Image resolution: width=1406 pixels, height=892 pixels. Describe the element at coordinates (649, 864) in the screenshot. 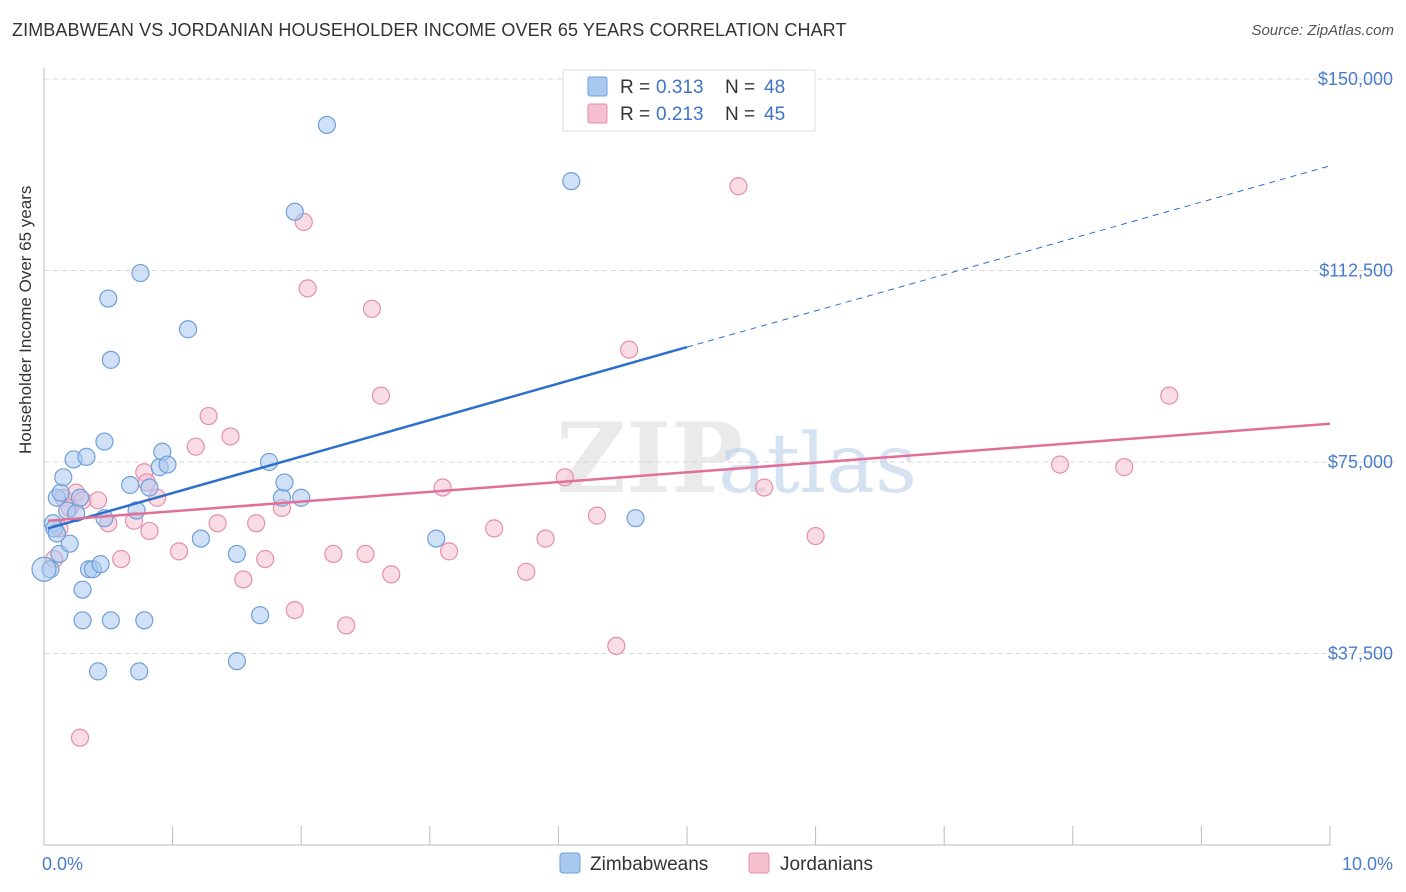

I see `bottom-legend-label-zimbabweans: Zimbabweans` at that location.